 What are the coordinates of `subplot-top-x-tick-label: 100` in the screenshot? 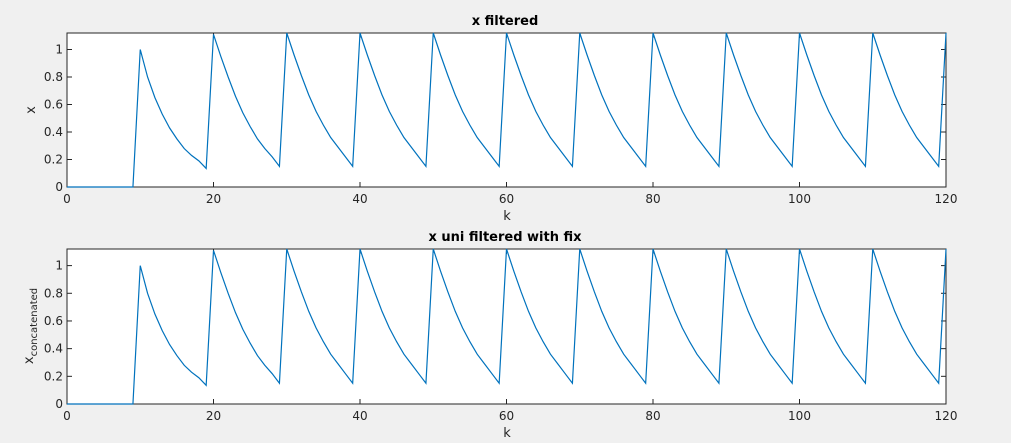 It's located at (799, 199).